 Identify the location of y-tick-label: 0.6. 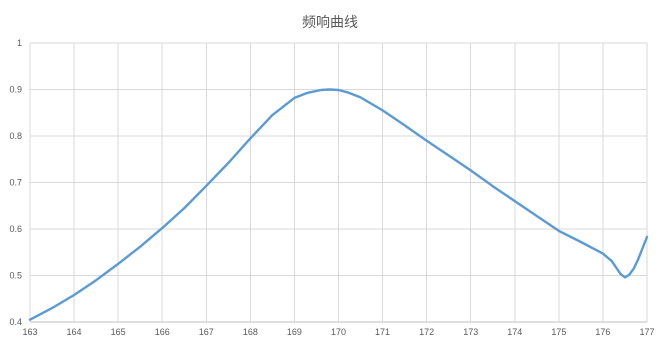
(15, 229).